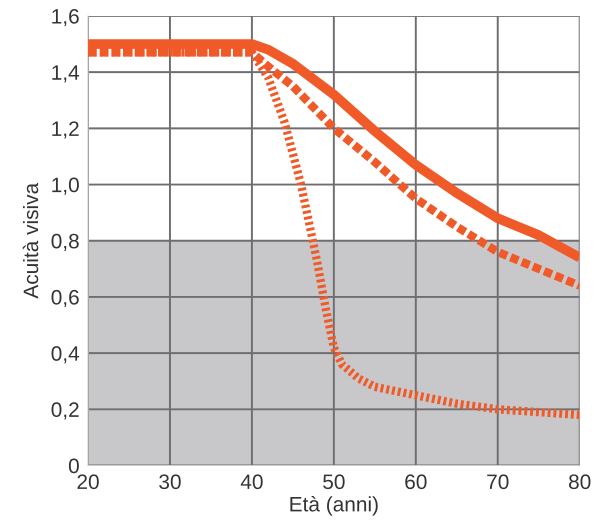 The height and width of the screenshot is (532, 607). Describe the element at coordinates (65, 299) in the screenshot. I see `y-tick-label: 0,6` at that location.